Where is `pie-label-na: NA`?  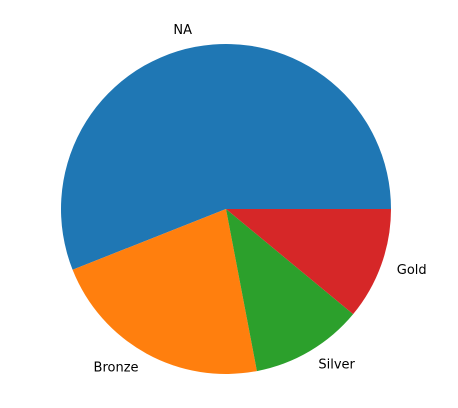 pie-label-na: NA is located at coordinates (182, 30).